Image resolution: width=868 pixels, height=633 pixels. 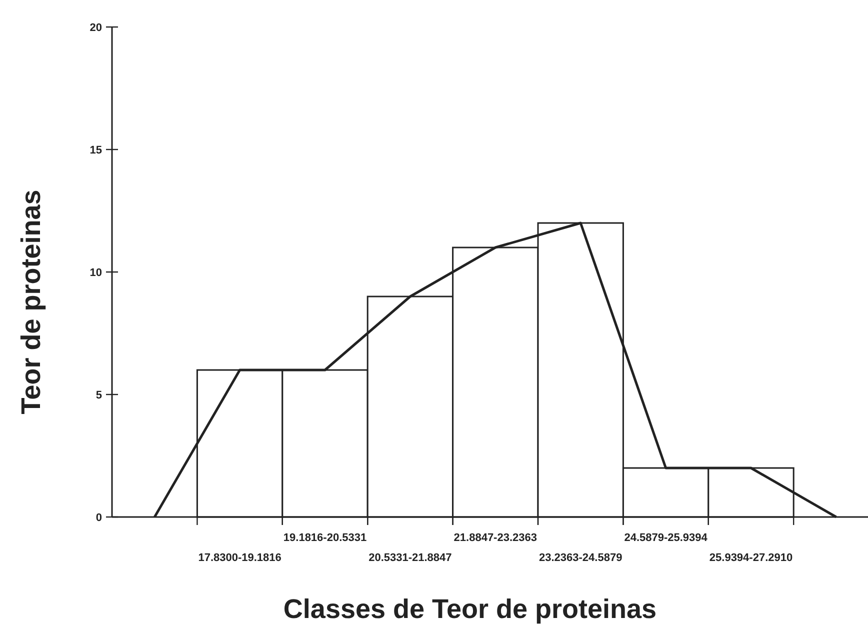 I want to click on y-tick-label: 15, so click(x=96, y=150).